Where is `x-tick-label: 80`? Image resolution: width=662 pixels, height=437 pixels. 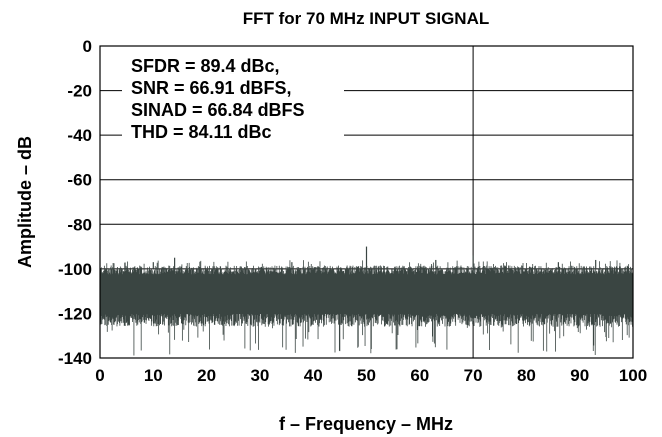
x-tick-label: 80 is located at coordinates (526, 375).